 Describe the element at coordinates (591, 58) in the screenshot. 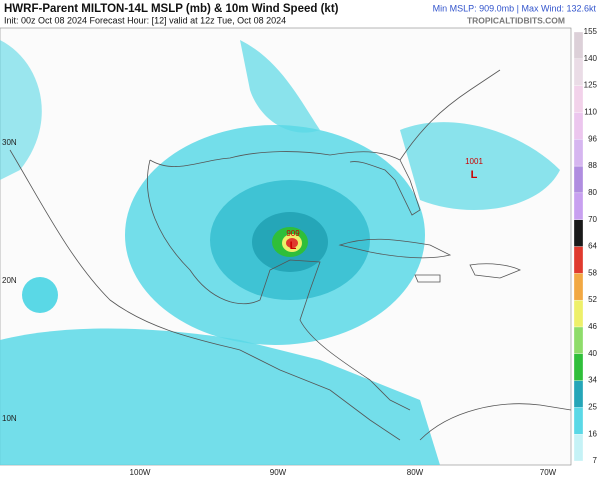

I see `colorbar-label: 140` at that location.